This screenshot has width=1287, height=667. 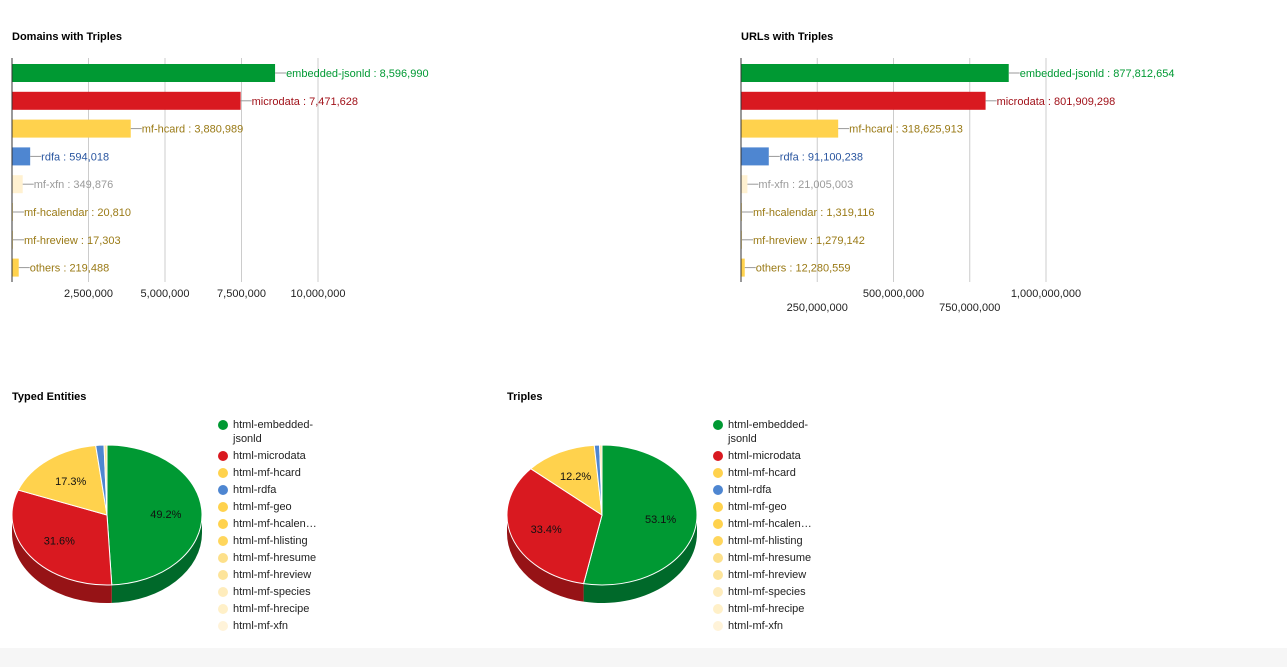 What do you see at coordinates (546, 530) in the screenshot?
I see `pie-percent-label: 33.4%` at bounding box center [546, 530].